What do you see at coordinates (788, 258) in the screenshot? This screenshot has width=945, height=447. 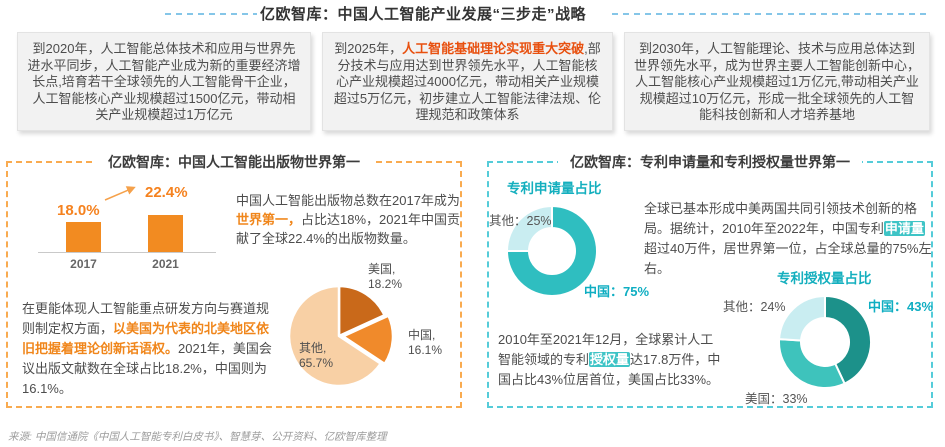 I see `text-segment: 超过40万件，居世界第一位，占全球总量的75%左右。` at bounding box center [788, 258].